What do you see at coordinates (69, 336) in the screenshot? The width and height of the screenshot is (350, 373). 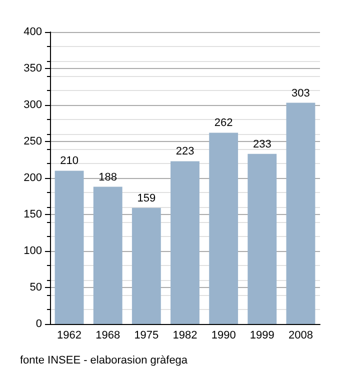 I see `x-tick-label: 1962` at bounding box center [69, 336].